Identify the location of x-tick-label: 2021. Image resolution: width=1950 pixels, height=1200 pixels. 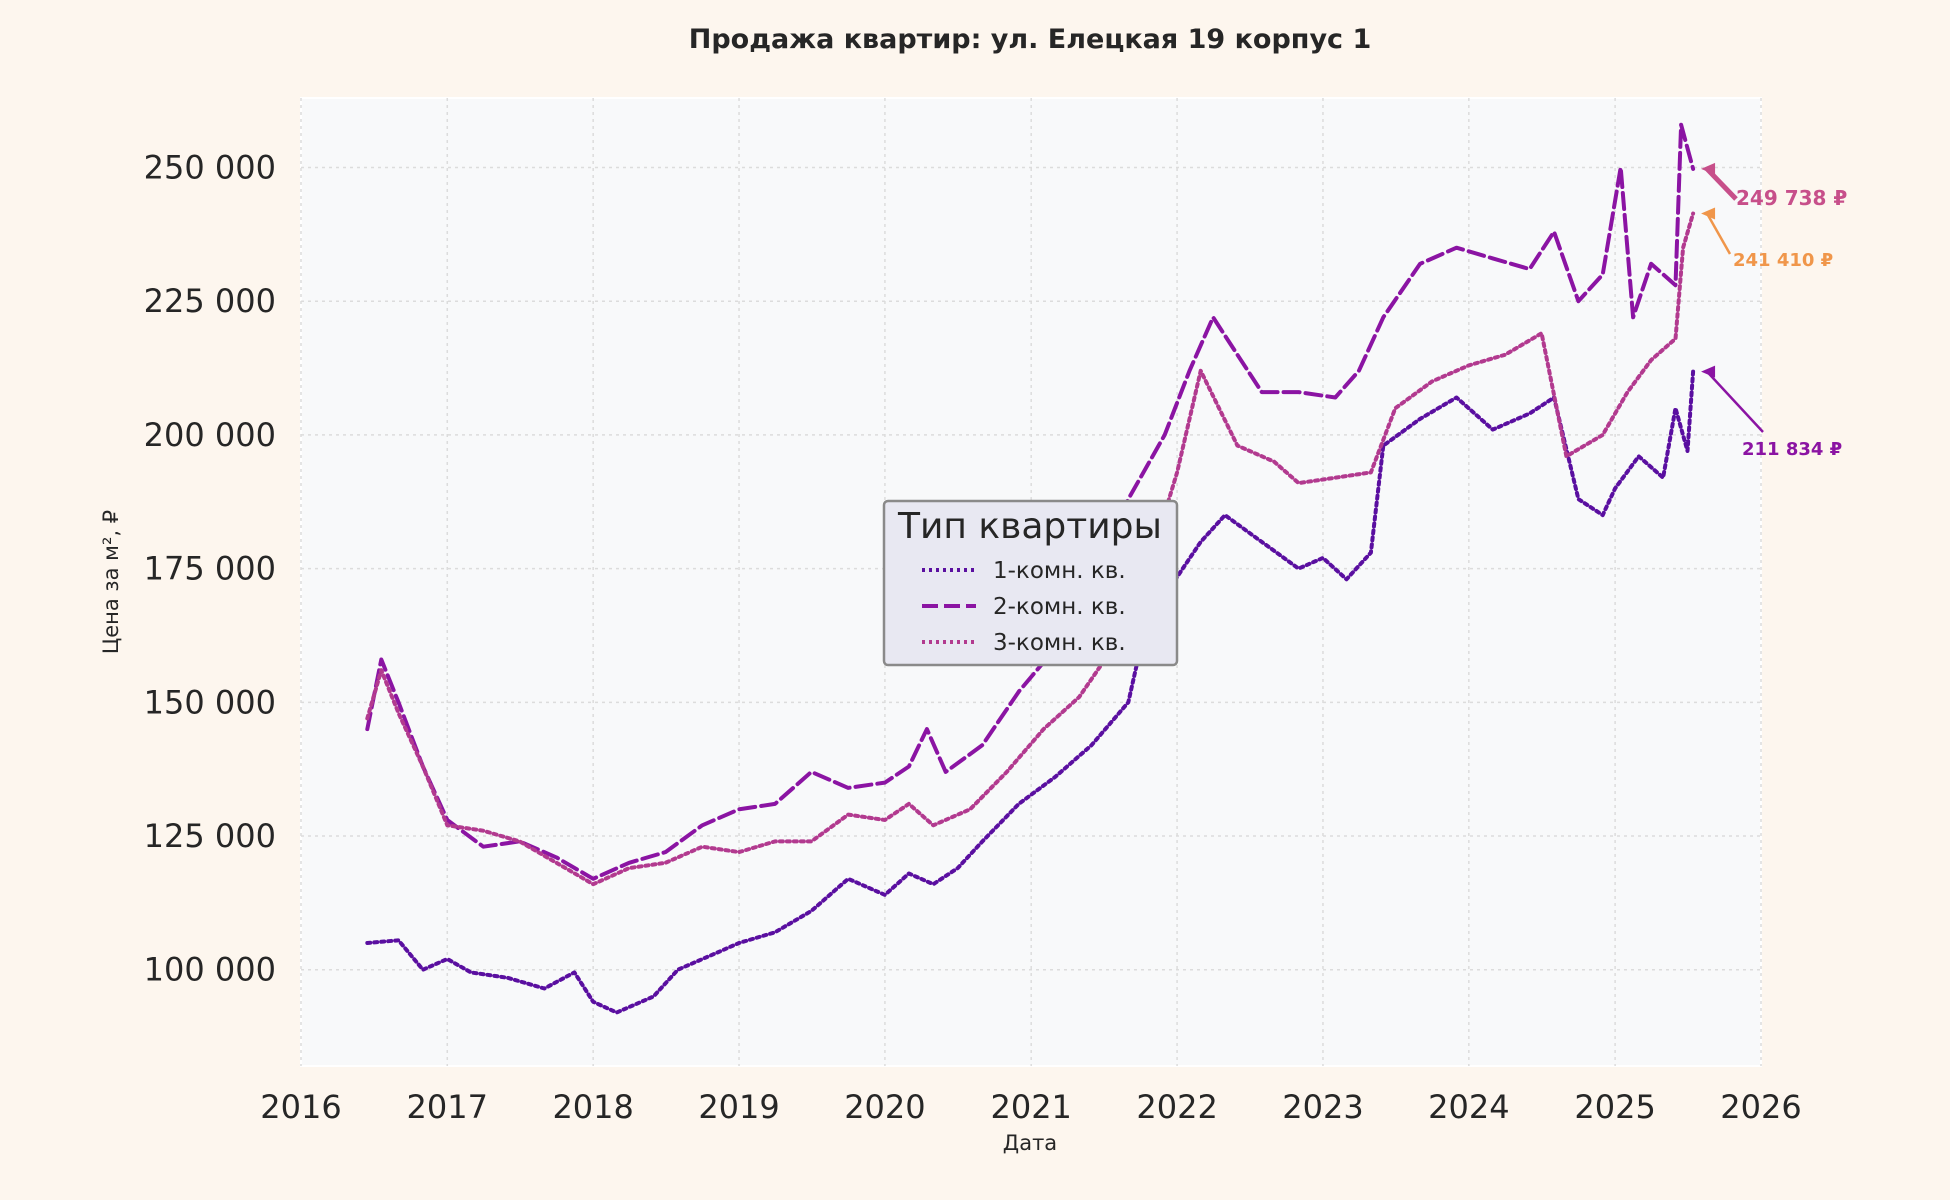
(1030, 1107).